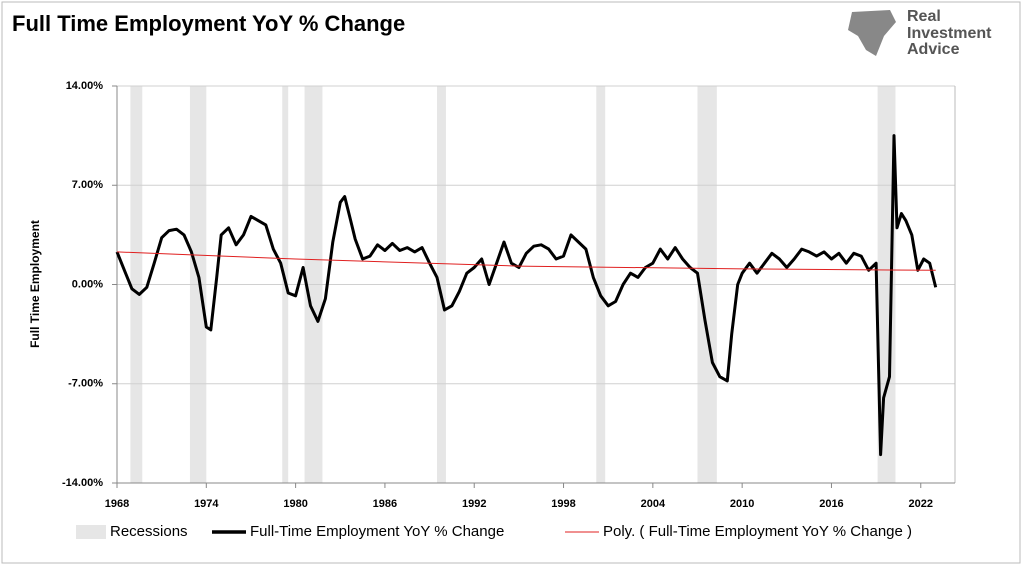  Describe the element at coordinates (85, 86) in the screenshot. I see `y-tick-label: 14.00%` at that location.